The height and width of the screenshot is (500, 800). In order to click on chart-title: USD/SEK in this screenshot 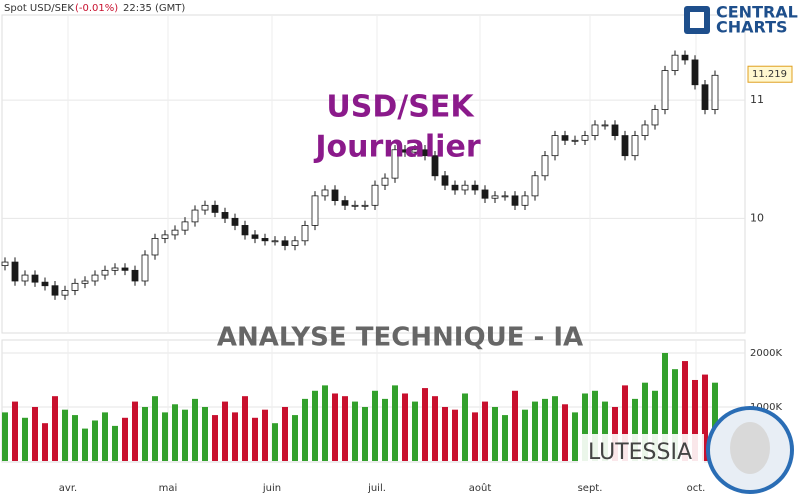, I will do `click(400, 107)`.